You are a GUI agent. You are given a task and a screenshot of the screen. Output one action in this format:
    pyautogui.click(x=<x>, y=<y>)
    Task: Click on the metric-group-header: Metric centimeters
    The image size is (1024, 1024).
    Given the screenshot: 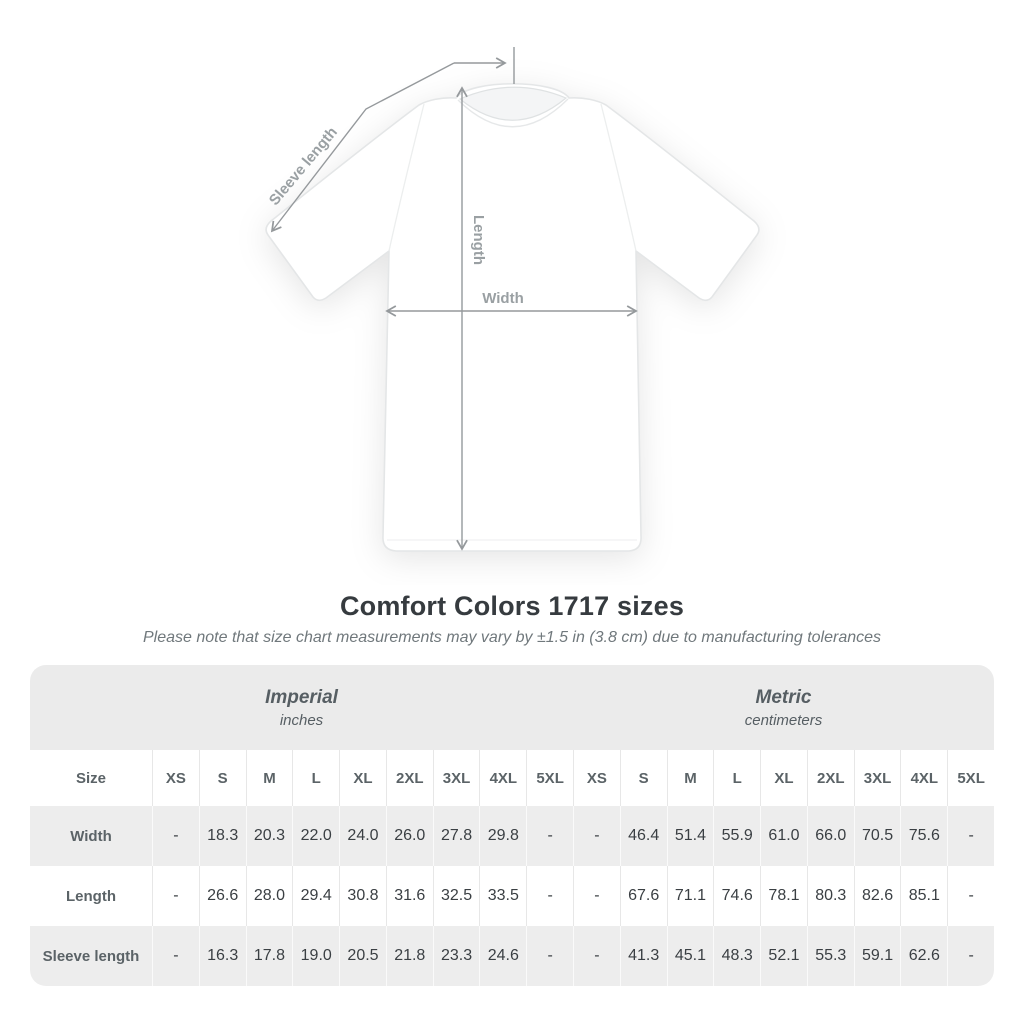 What is the action you would take?
    pyautogui.click(x=783, y=707)
    